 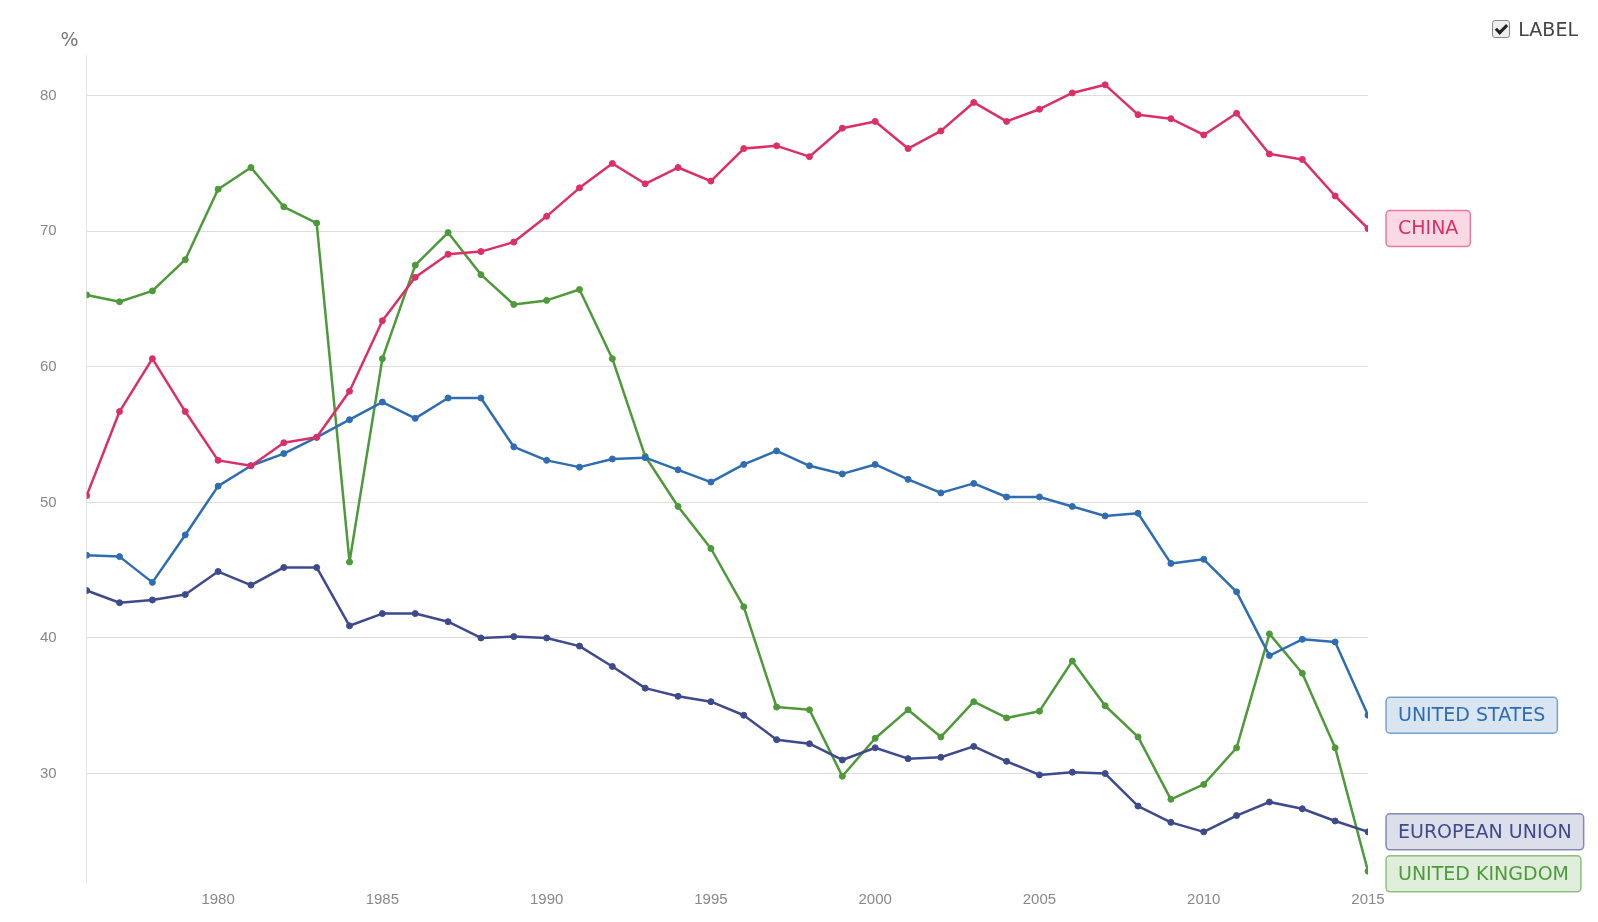 I want to click on y-tick-label: 40, so click(x=48, y=637).